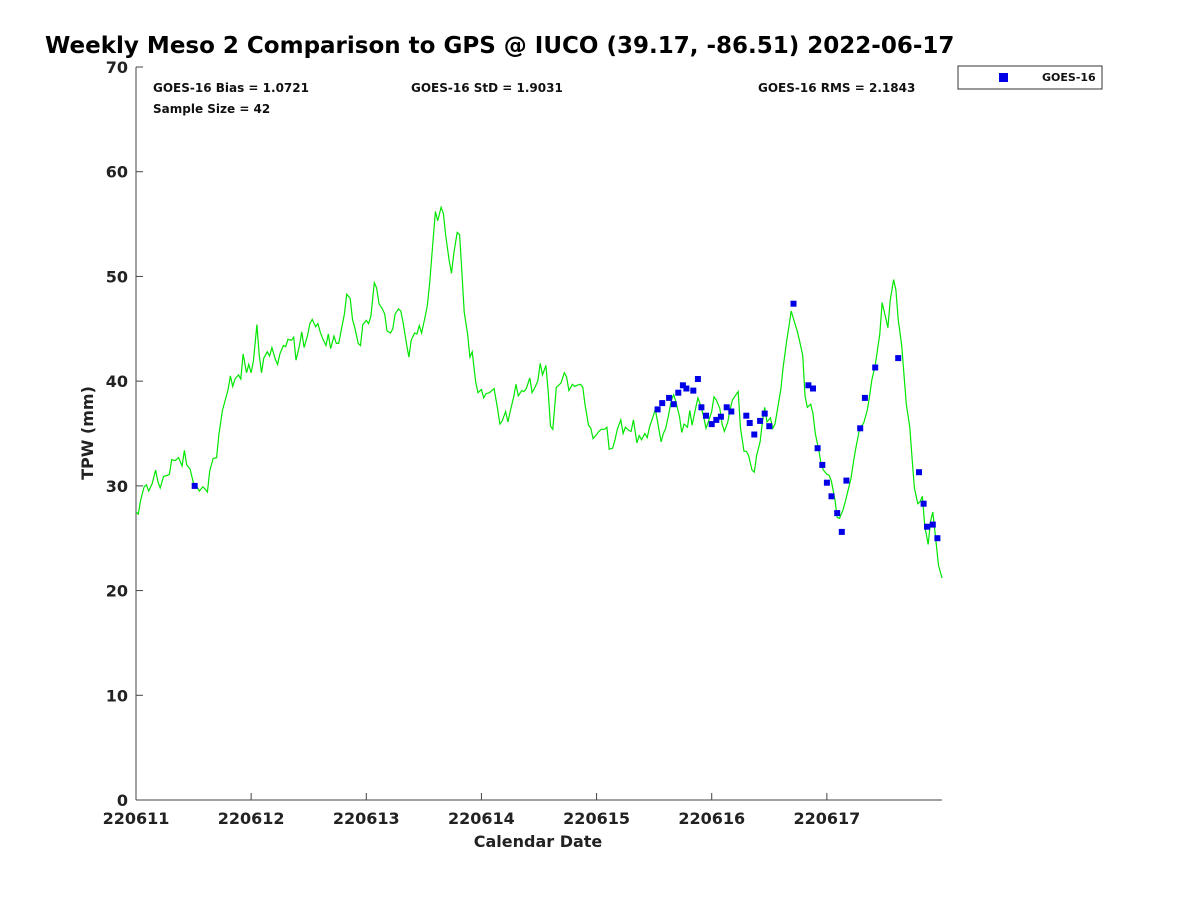 The height and width of the screenshot is (900, 1200). I want to click on y-tick-label: 30, so click(117, 486).